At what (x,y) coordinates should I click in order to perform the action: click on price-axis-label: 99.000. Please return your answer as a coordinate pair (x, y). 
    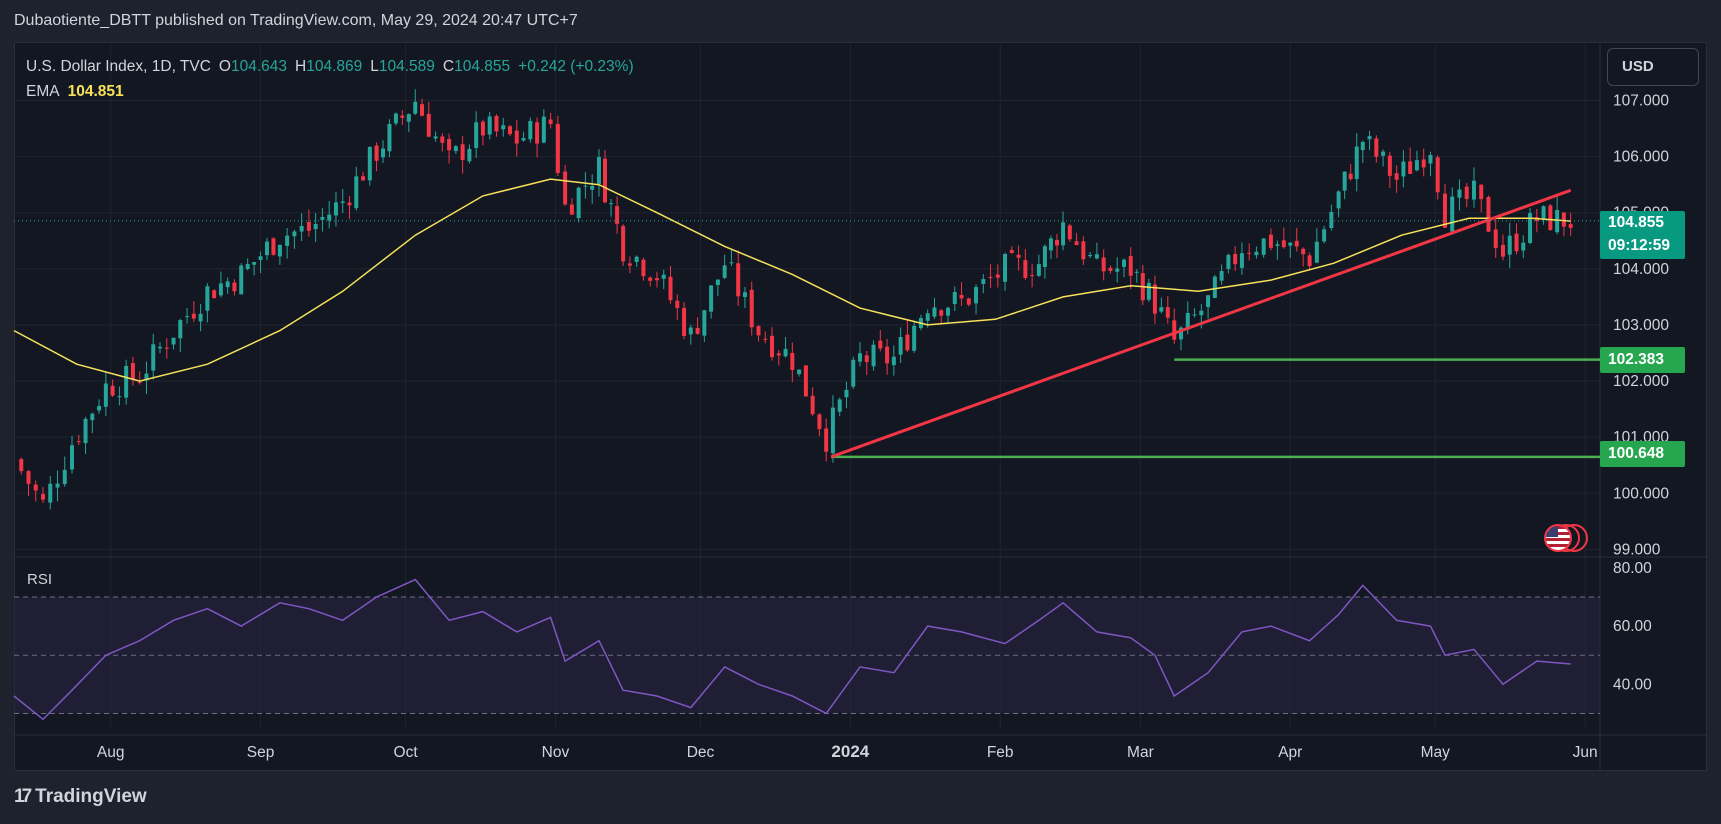
    Looking at the image, I should click on (1637, 549).